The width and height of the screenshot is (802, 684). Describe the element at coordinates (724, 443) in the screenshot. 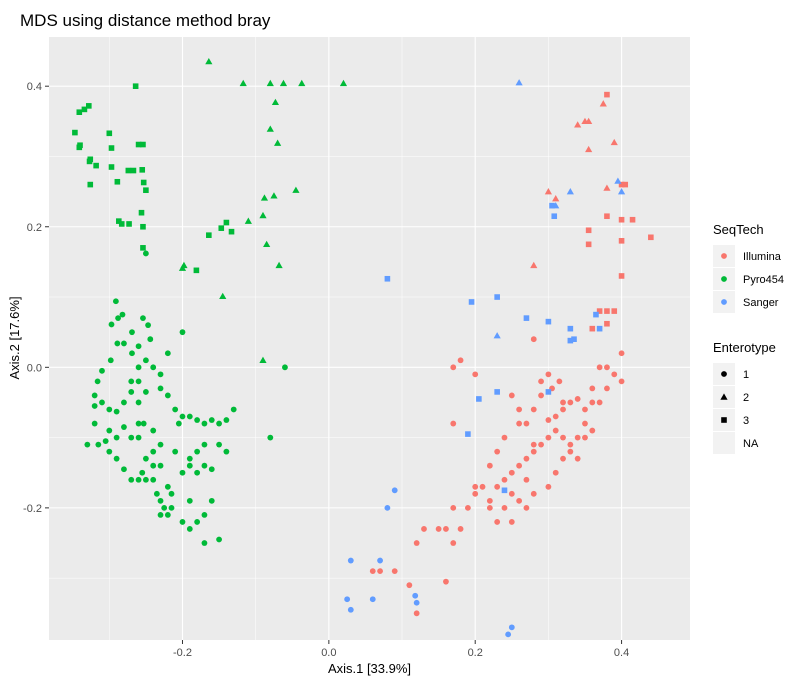

I see `legend-key` at that location.